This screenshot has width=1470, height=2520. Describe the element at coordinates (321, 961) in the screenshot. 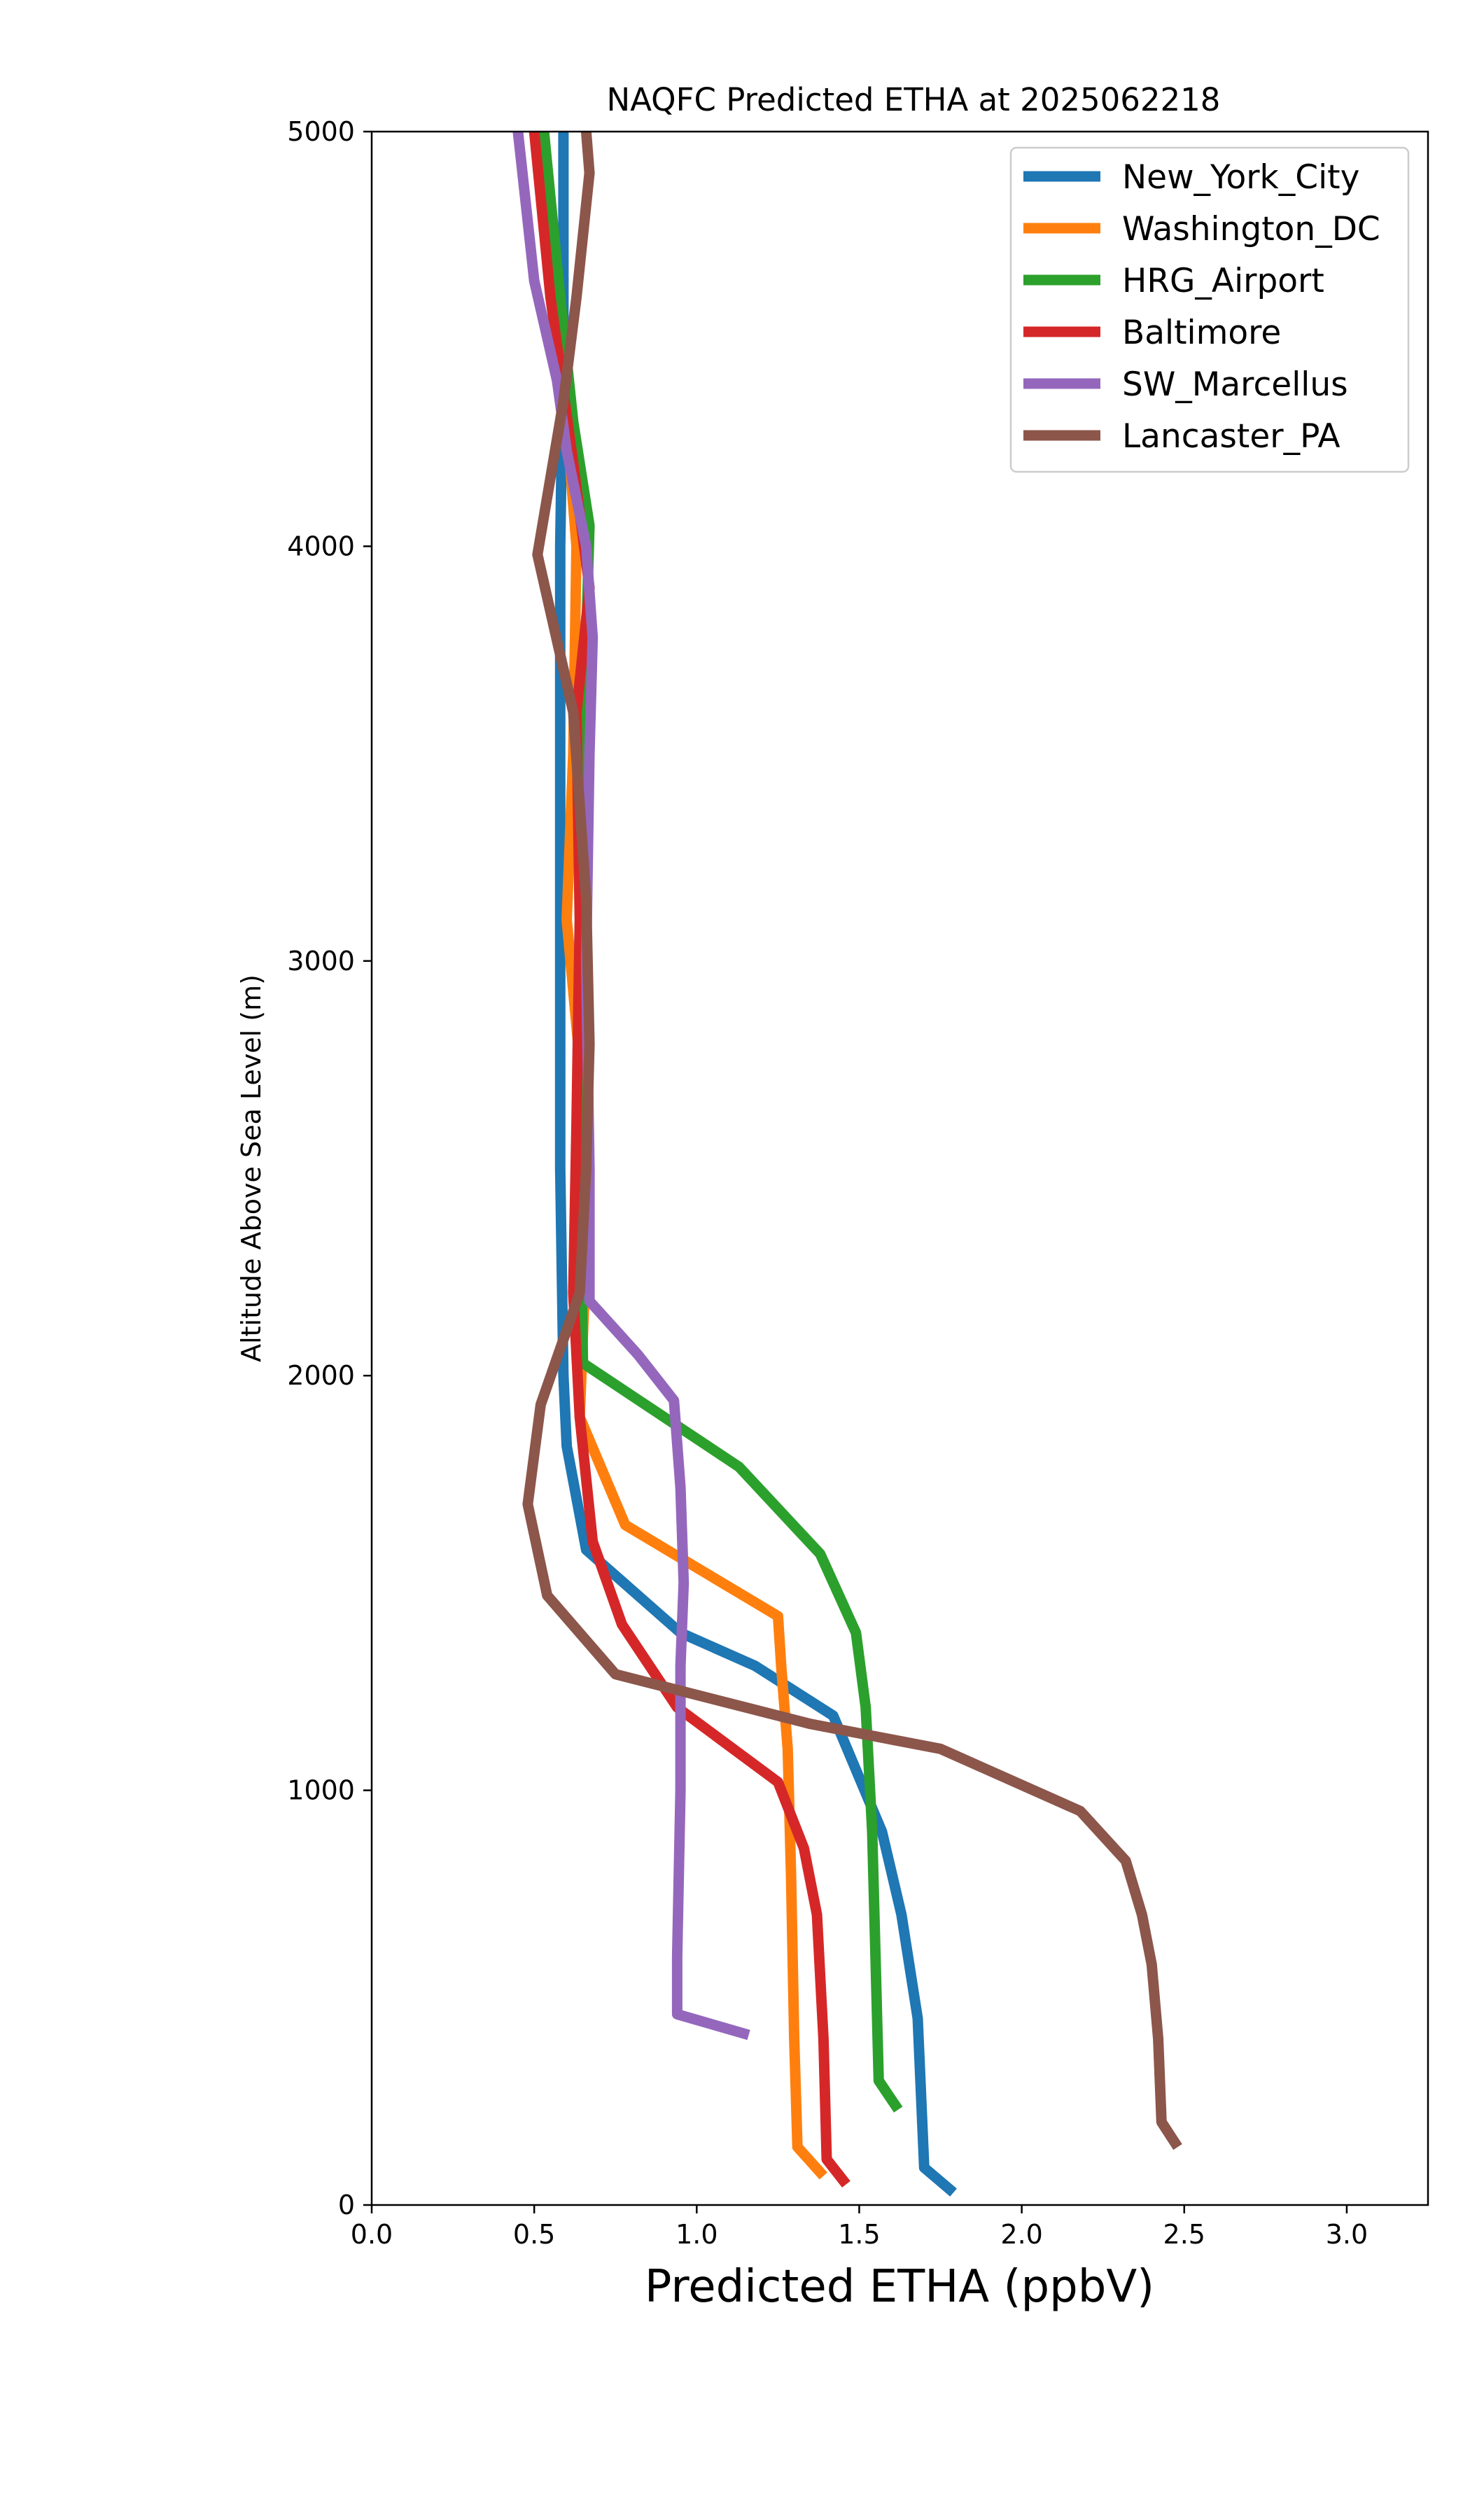

I see `y-tick-label: 3000` at that location.